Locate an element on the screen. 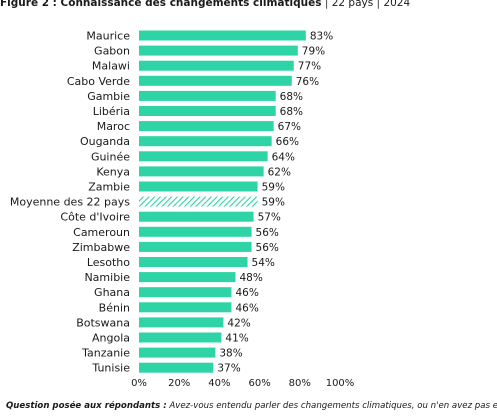  data-label: 67% is located at coordinates (289, 127).